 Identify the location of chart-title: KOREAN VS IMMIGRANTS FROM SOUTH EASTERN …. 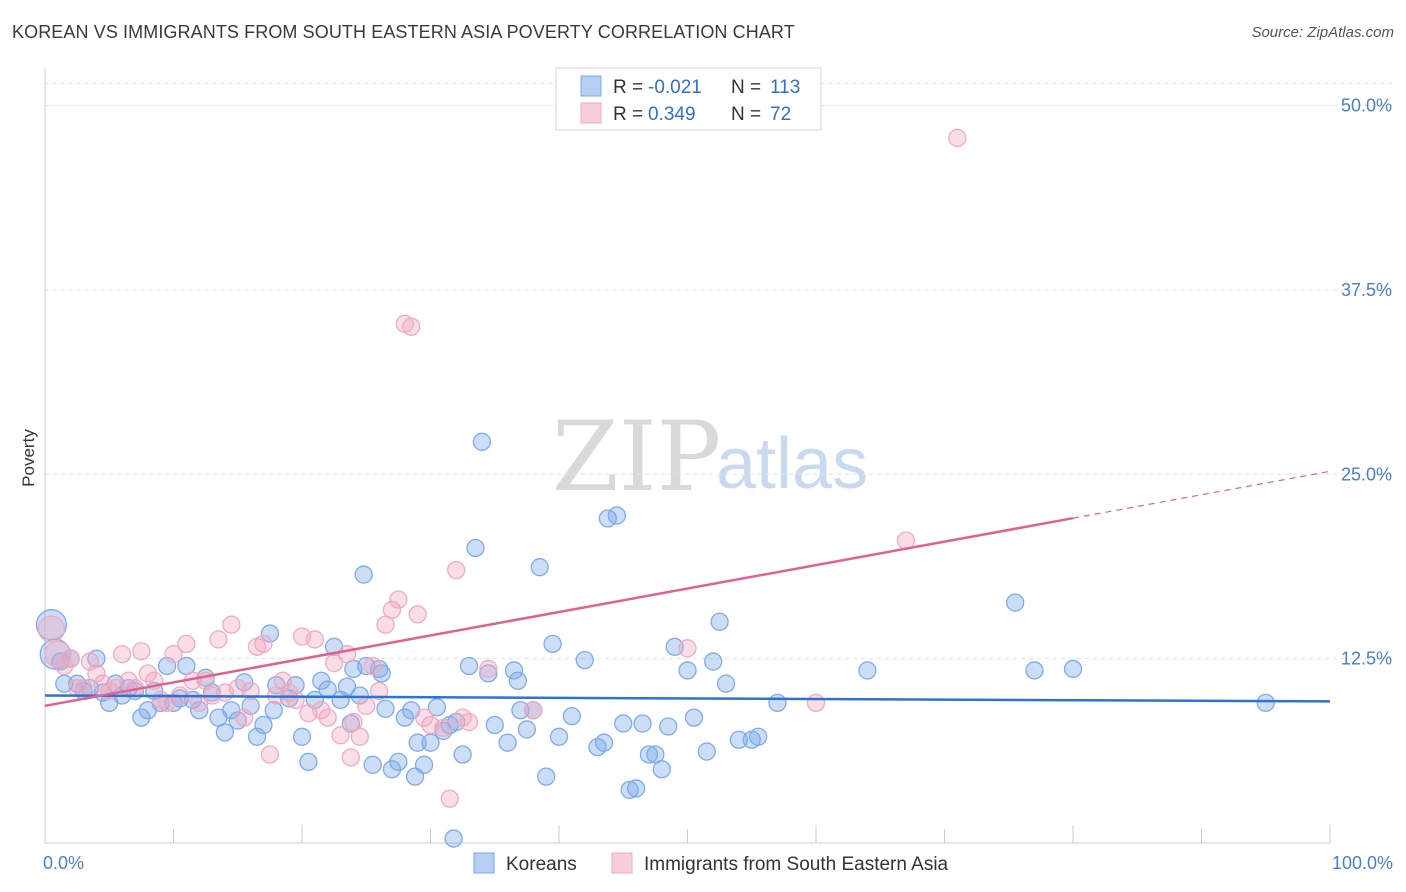
(403, 32).